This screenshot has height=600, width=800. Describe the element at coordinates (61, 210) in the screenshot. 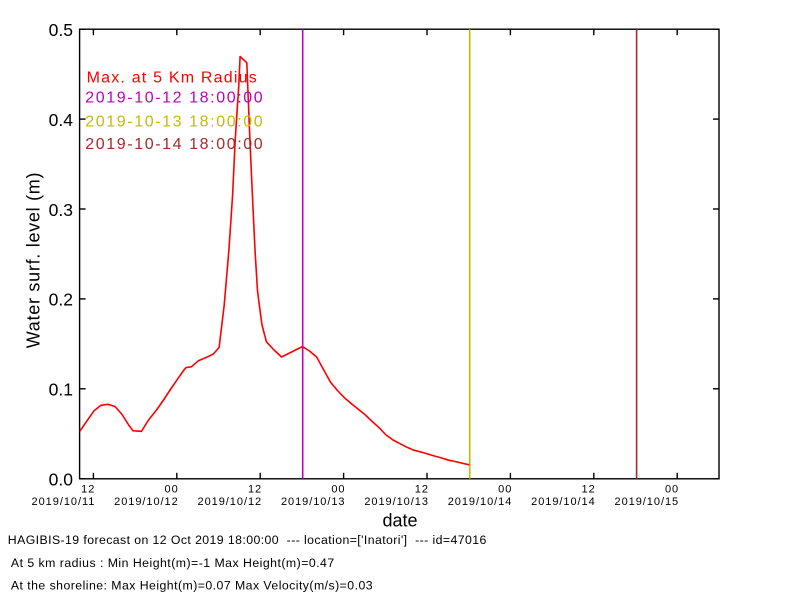

I see `svg-text: 0.3` at that location.